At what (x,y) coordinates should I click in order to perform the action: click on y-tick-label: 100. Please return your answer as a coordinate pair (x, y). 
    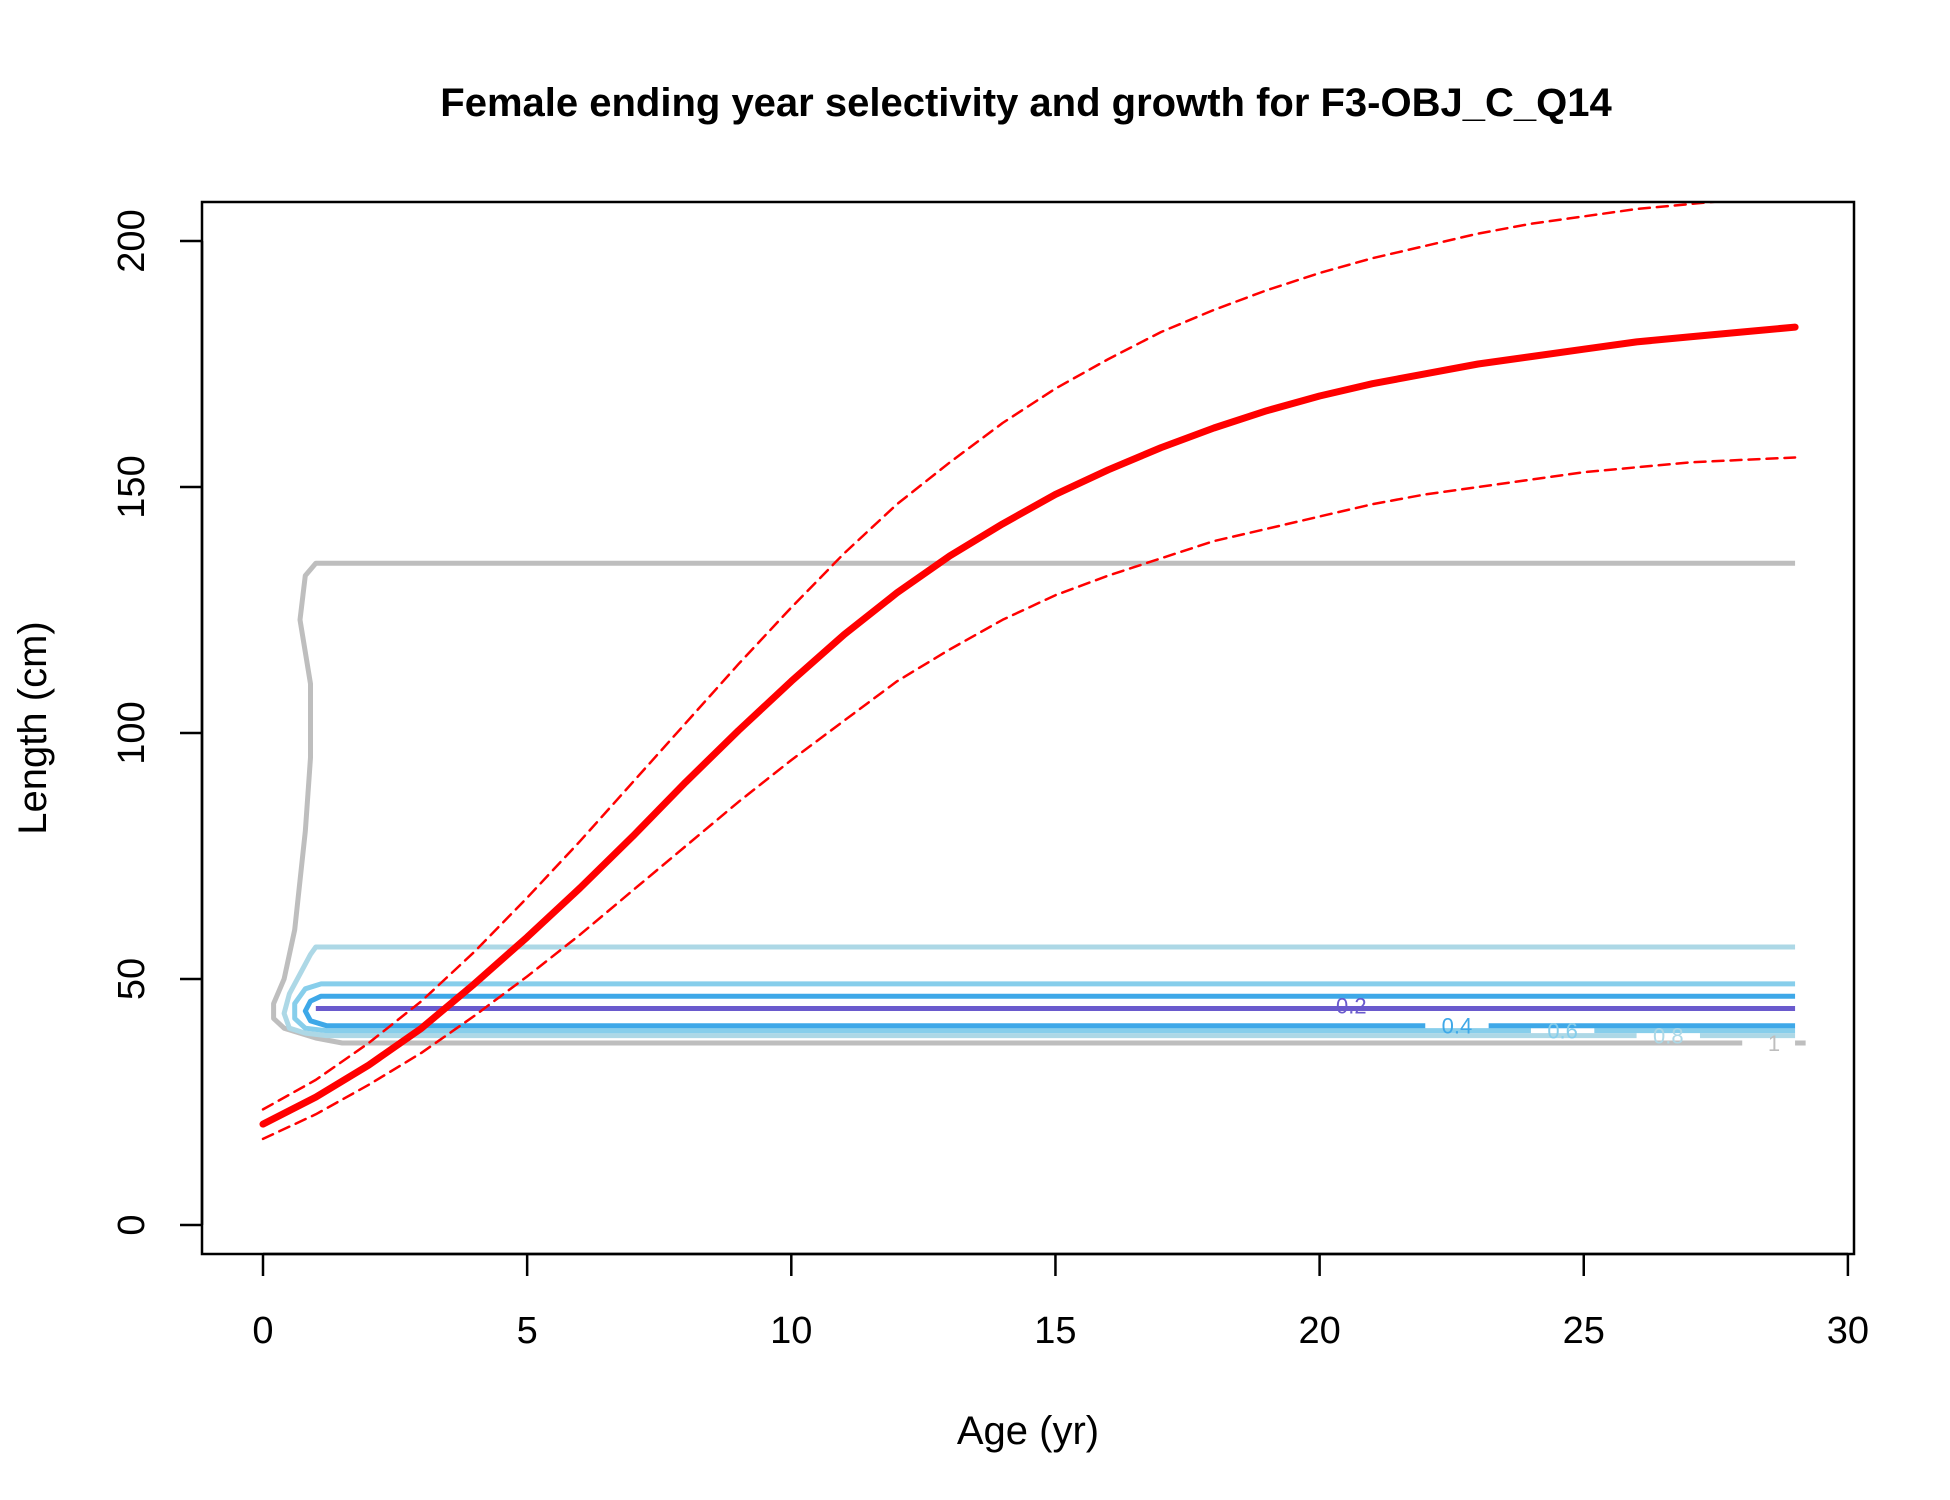
    Looking at the image, I should click on (132, 732).